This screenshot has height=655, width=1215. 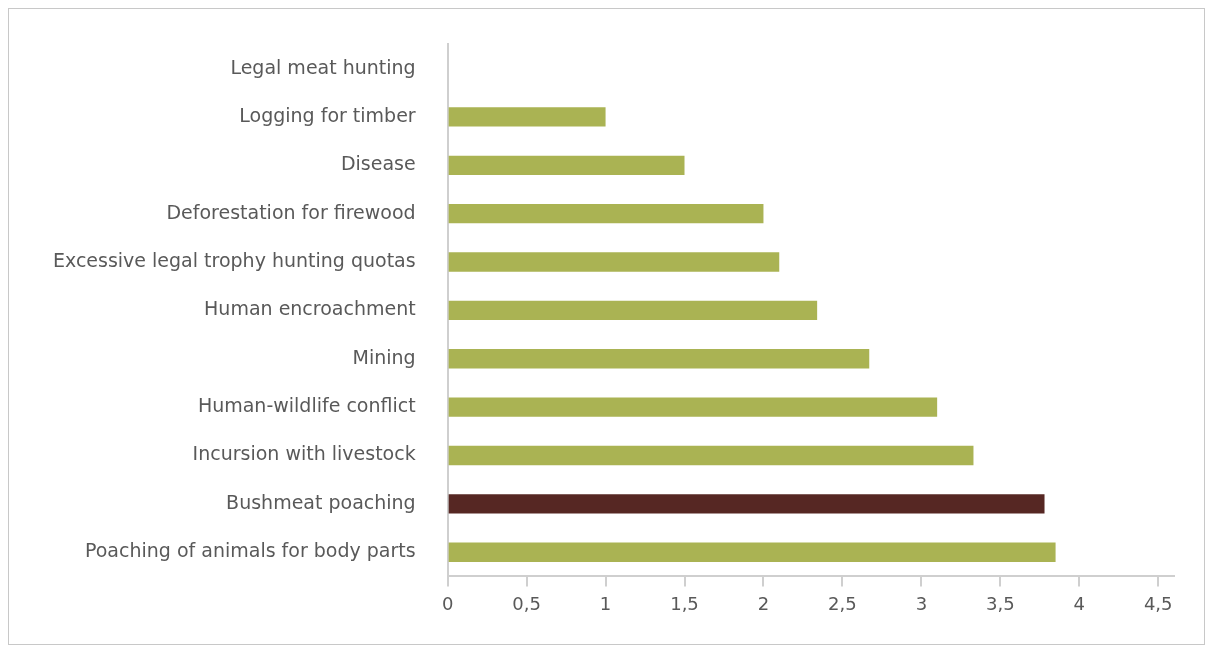 I want to click on x-tick-label: 1, so click(x=605, y=603).